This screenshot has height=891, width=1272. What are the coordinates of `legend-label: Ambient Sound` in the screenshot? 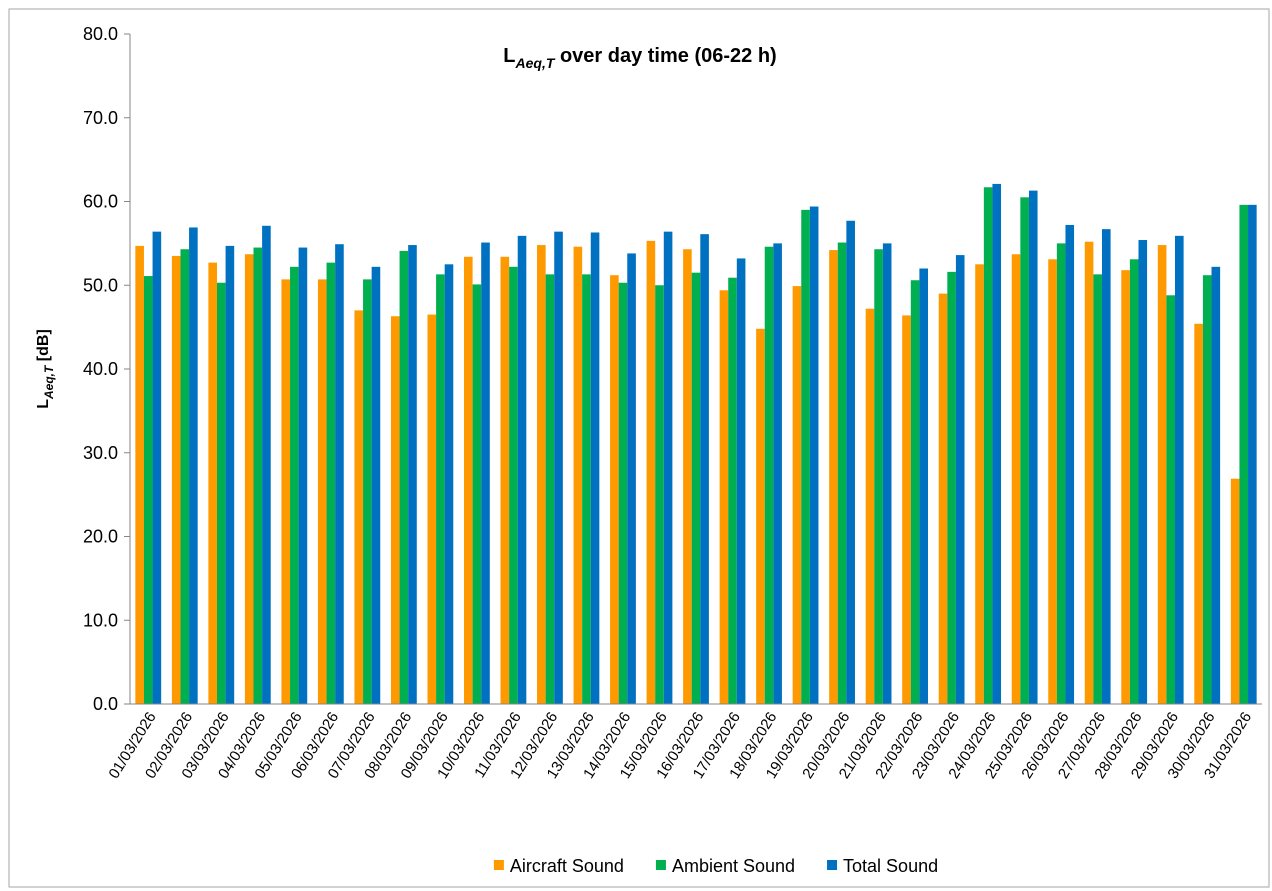 It's located at (733, 866).